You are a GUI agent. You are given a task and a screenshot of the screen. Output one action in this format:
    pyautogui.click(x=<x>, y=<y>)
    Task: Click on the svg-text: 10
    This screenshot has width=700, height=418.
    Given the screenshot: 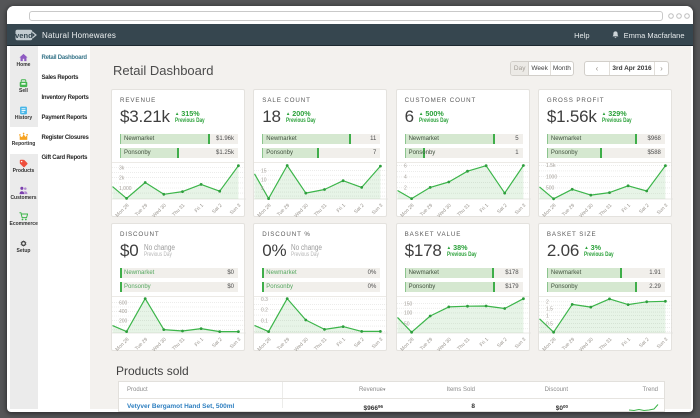 What is the action you would take?
    pyautogui.click(x=264, y=181)
    